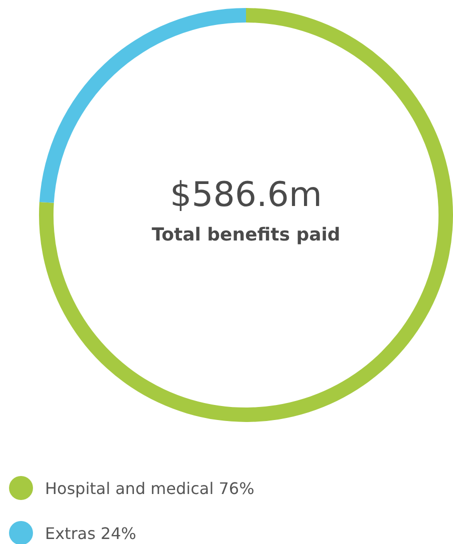 This screenshot has width=453, height=544. What do you see at coordinates (246, 194) in the screenshot?
I see `text: $586.6m` at bounding box center [246, 194].